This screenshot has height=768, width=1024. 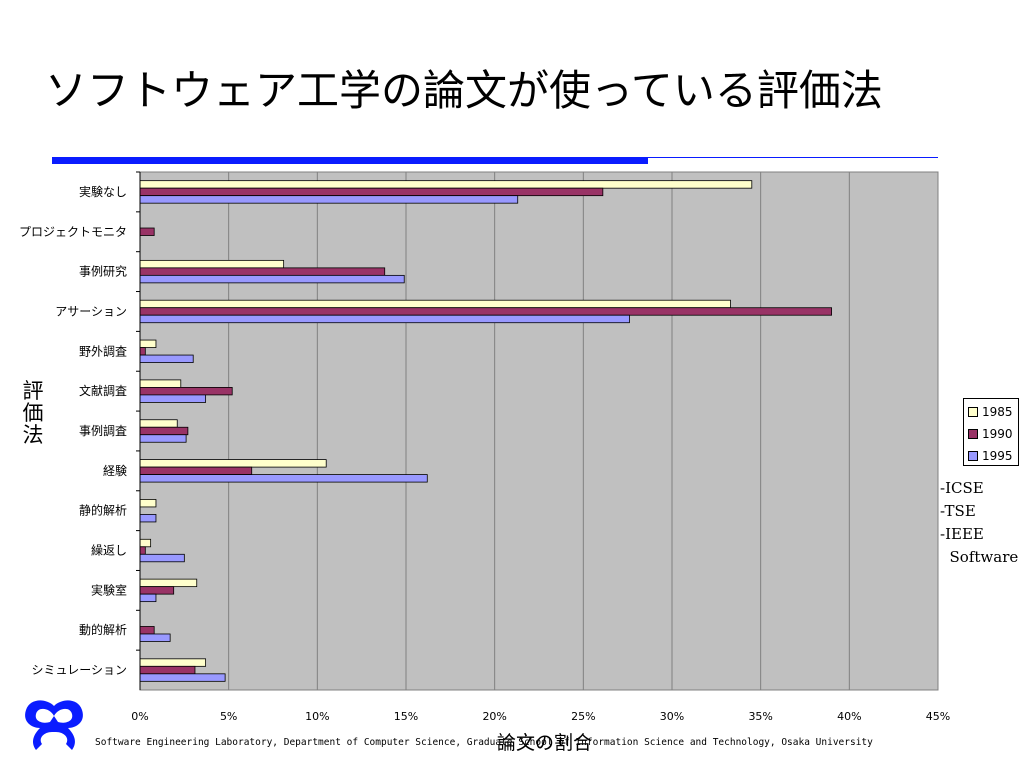 What do you see at coordinates (849, 716) in the screenshot?
I see `x-tick-label: 40%` at bounding box center [849, 716].